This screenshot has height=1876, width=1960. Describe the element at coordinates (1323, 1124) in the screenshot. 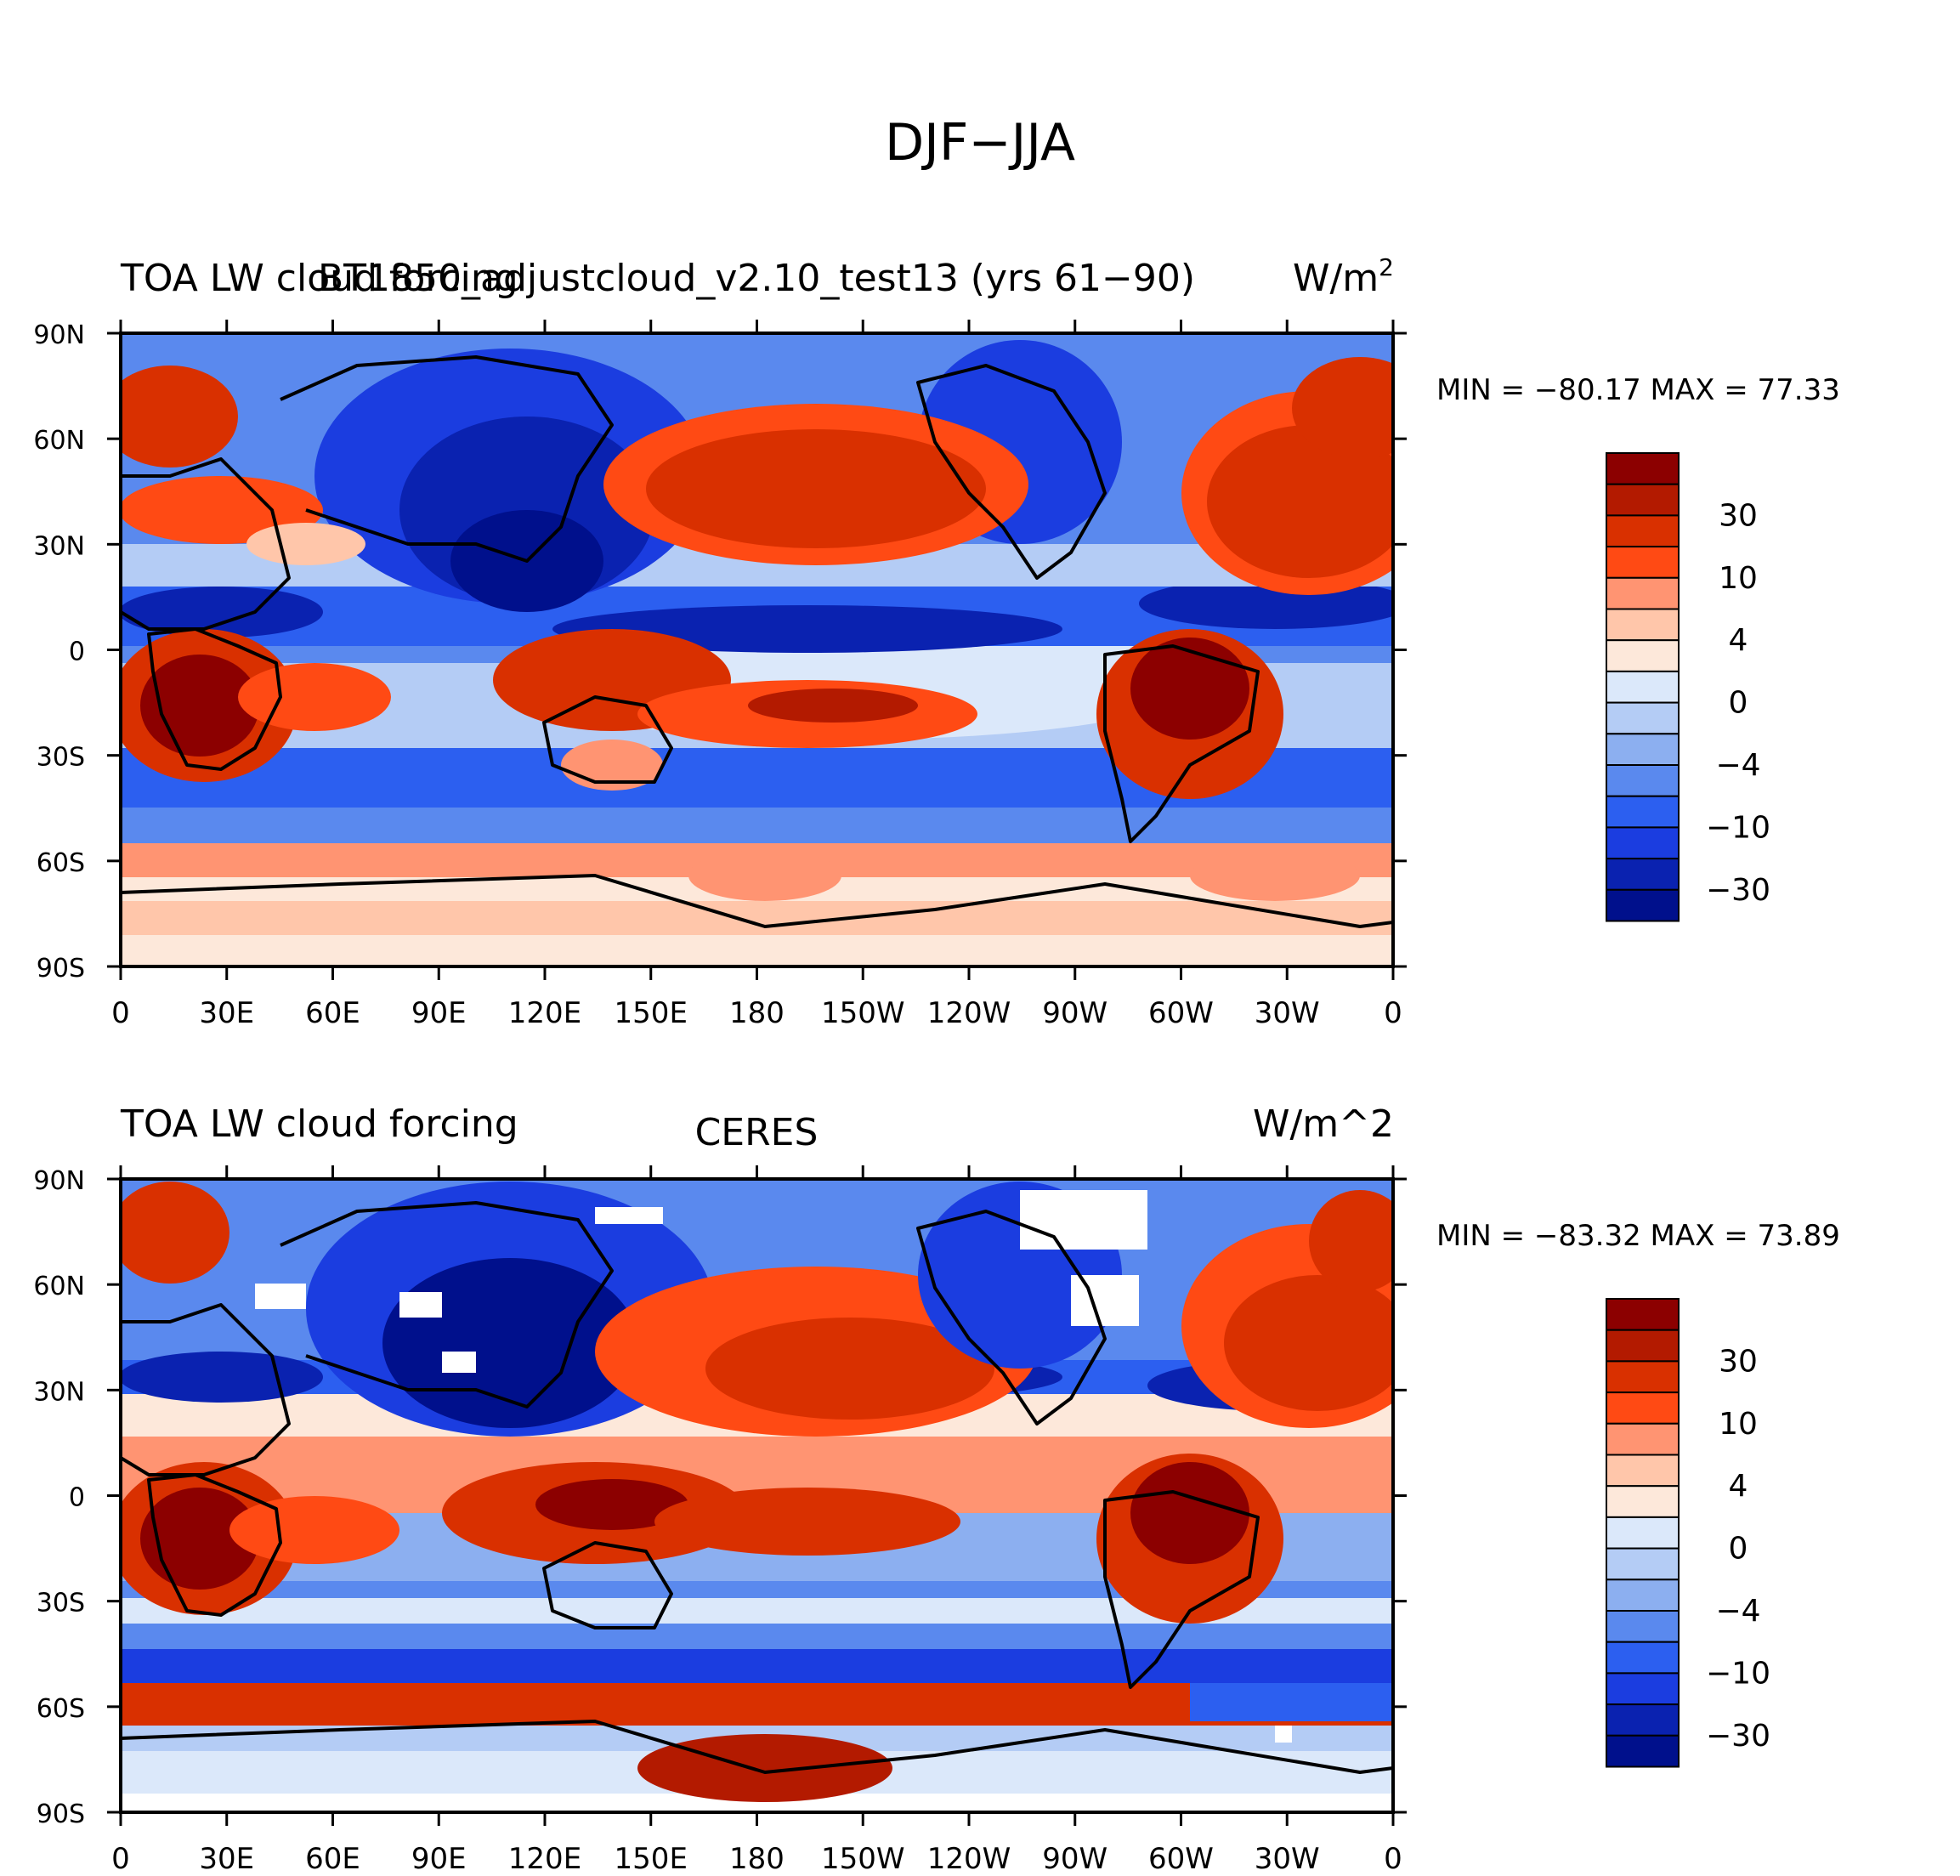

I see `panel-units: W/m^2` at that location.